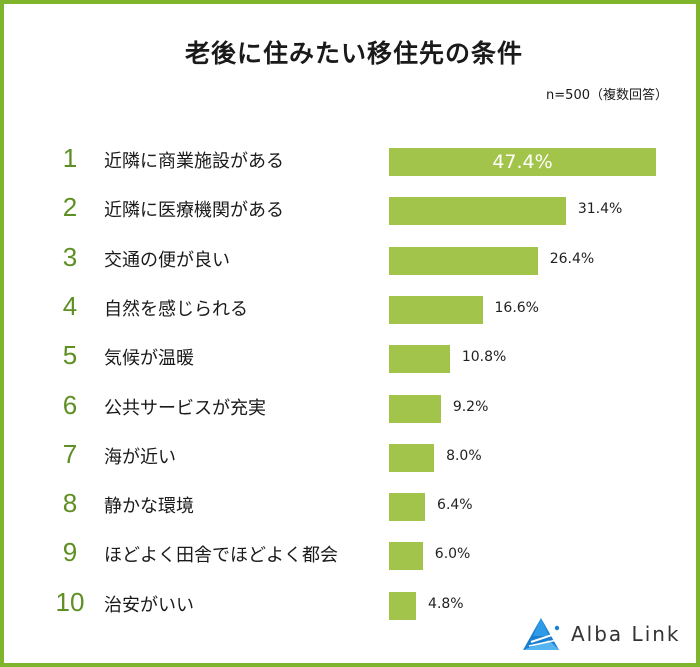  I want to click on alba-link-logo: Alba Link, so click(604, 634).